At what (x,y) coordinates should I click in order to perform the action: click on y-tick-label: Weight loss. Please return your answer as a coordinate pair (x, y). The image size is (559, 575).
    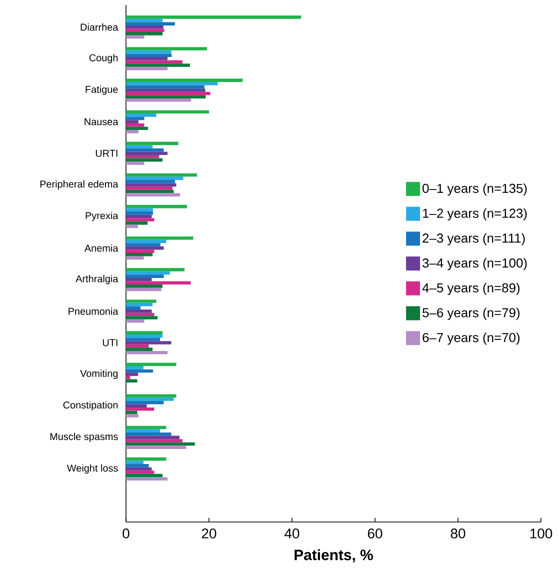
    Looking at the image, I should click on (92, 469).